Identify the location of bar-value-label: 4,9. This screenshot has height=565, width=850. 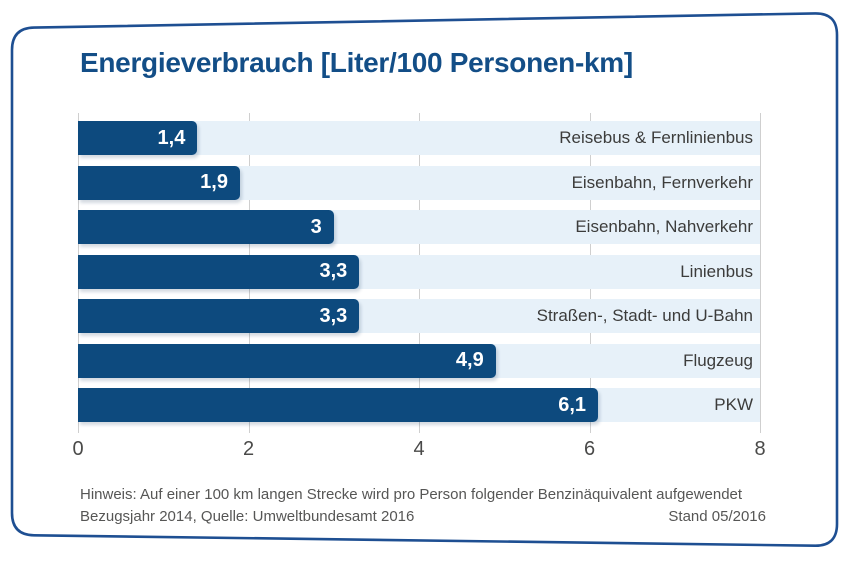
(469, 360).